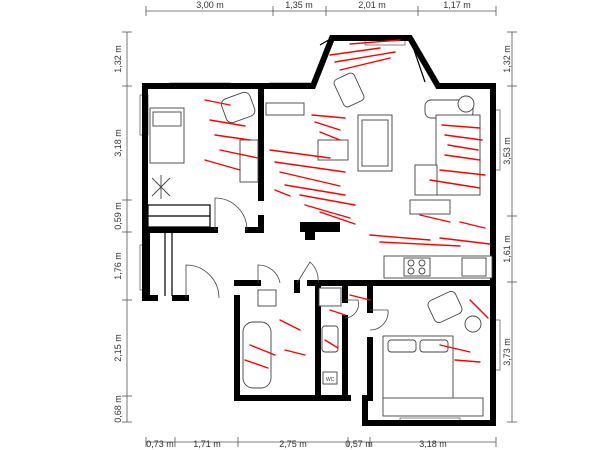 The image size is (600, 450). What do you see at coordinates (433, 407) in the screenshot?
I see `bed-bench` at bounding box center [433, 407].